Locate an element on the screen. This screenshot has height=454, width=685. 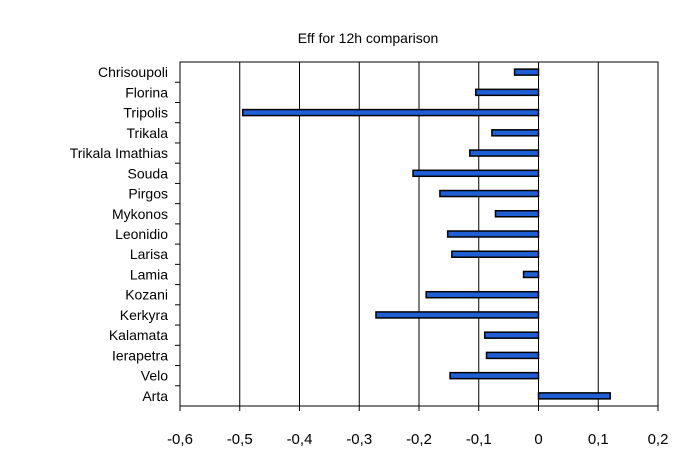
bar-florina is located at coordinates (507, 92).